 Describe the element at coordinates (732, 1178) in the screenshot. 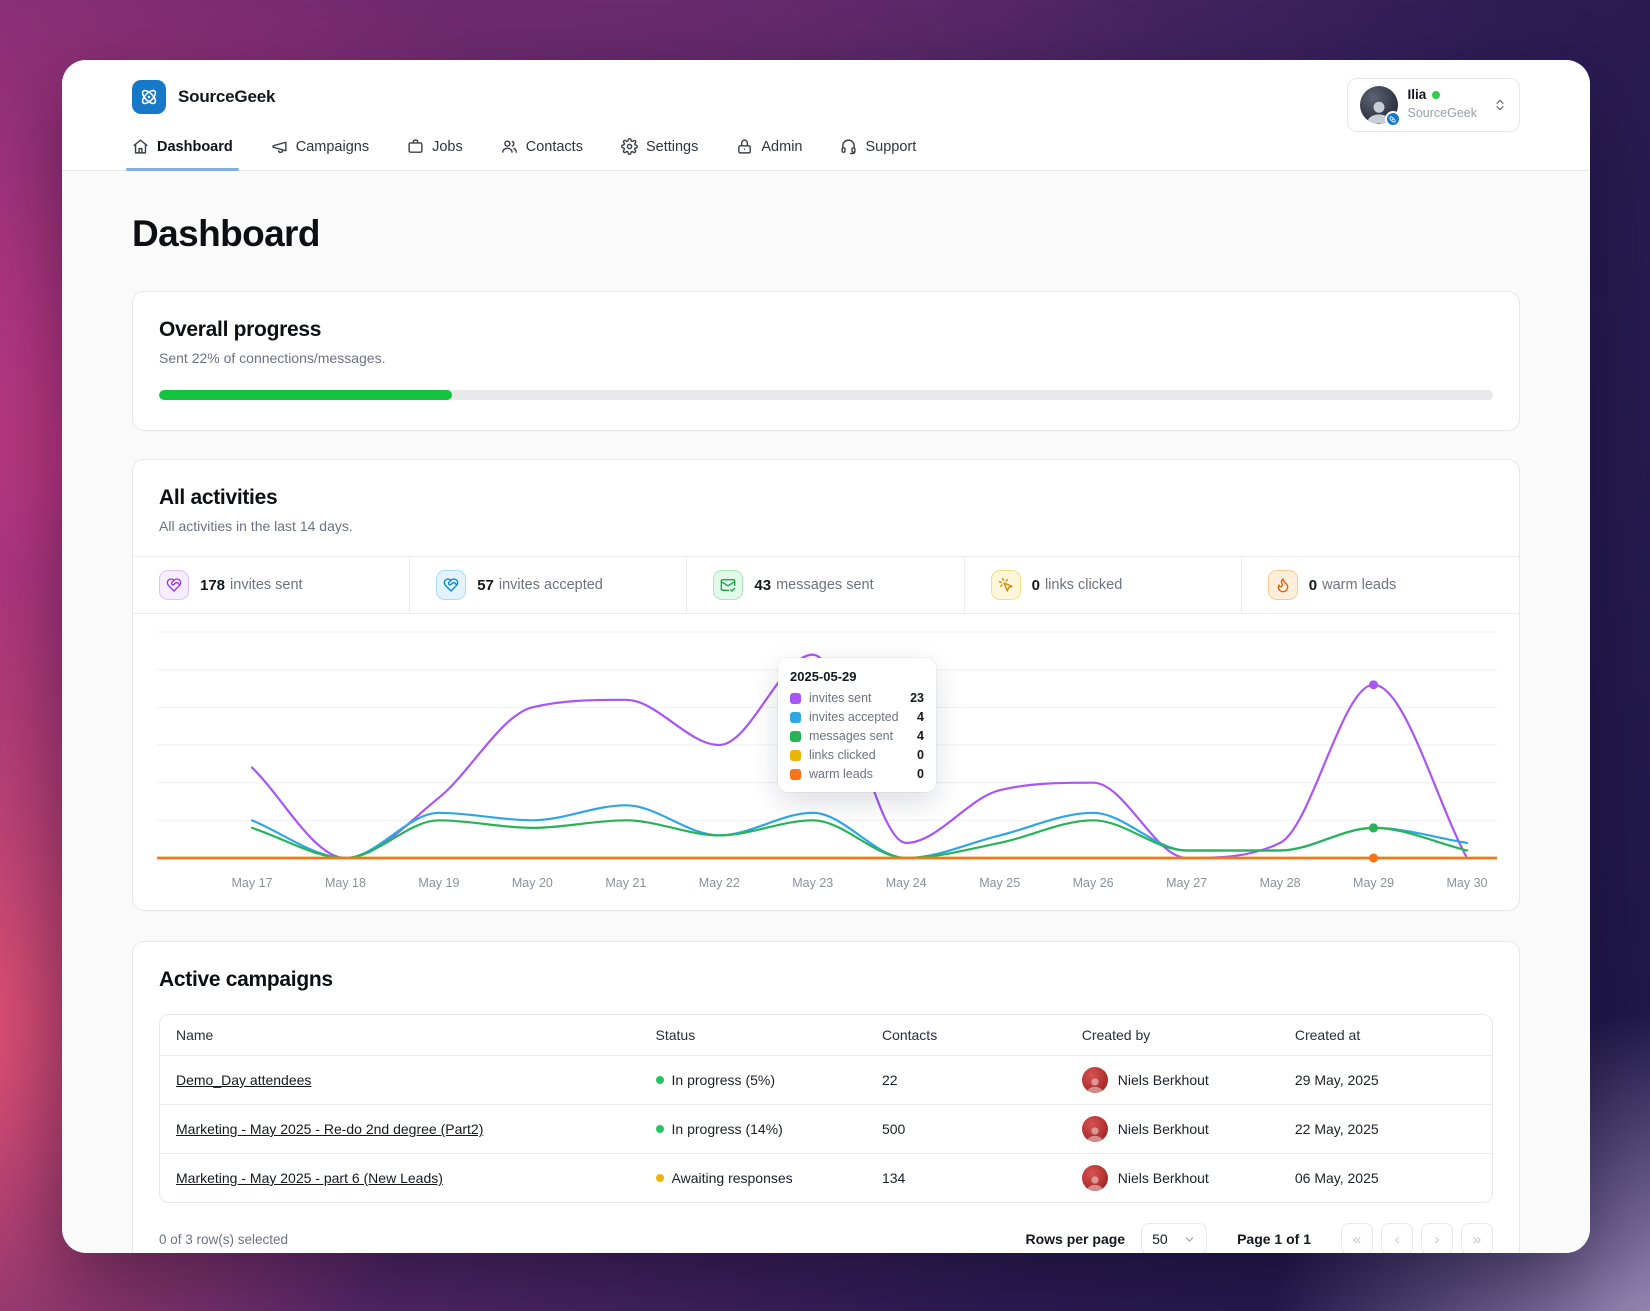

I see `status-badge: Awaiting responses` at that location.